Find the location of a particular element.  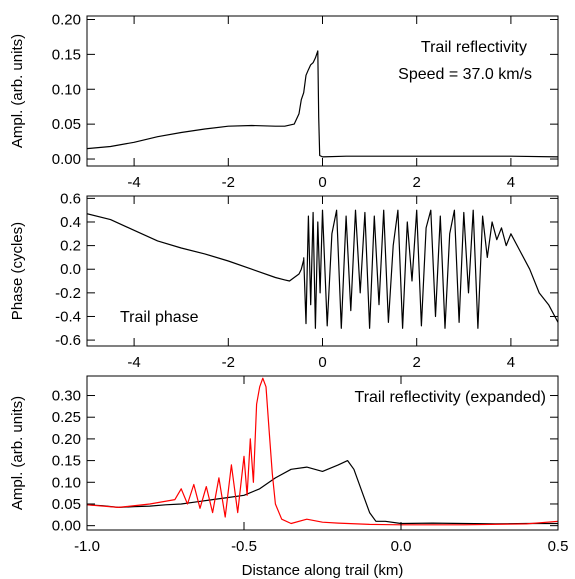

y-tick-label: -0.4 is located at coordinates (68, 316).